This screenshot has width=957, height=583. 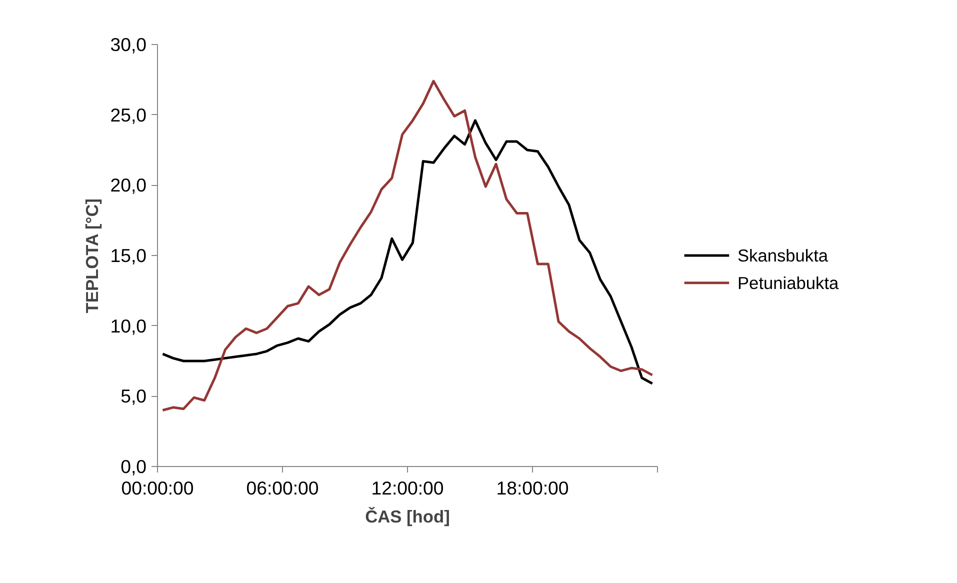 I want to click on x-tick-label: 18:00:00, so click(x=532, y=488).